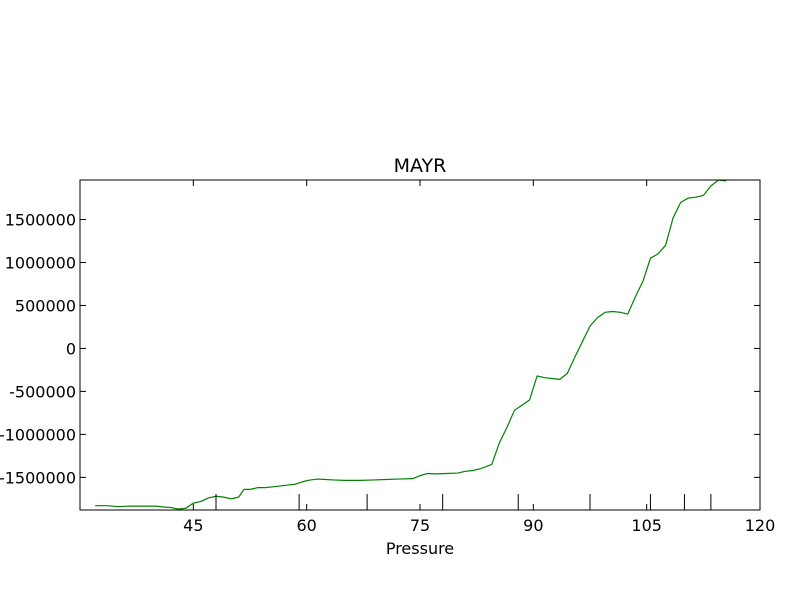 The image size is (800, 600). Describe the element at coordinates (42, 391) in the screenshot. I see `y-tick-label-2: -500000` at that location.